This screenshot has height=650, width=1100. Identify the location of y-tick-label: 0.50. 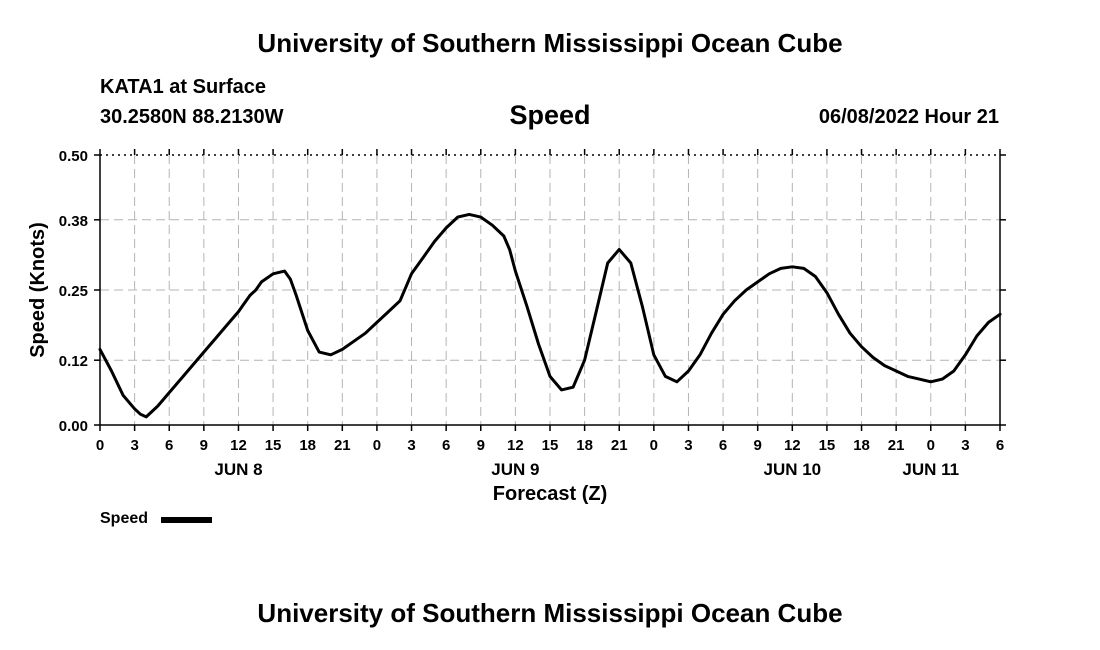
(73, 156).